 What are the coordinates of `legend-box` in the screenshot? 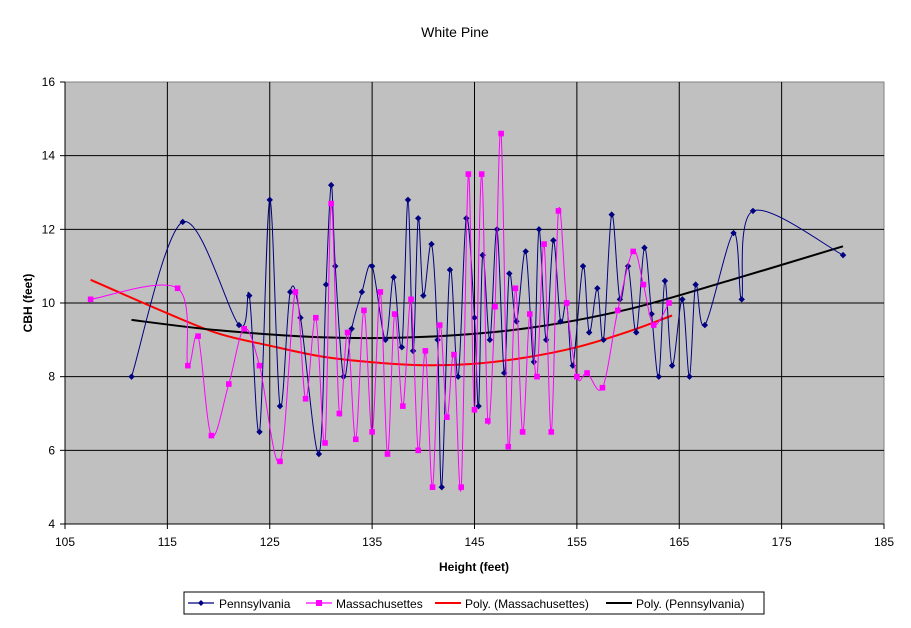 It's located at (474, 603).